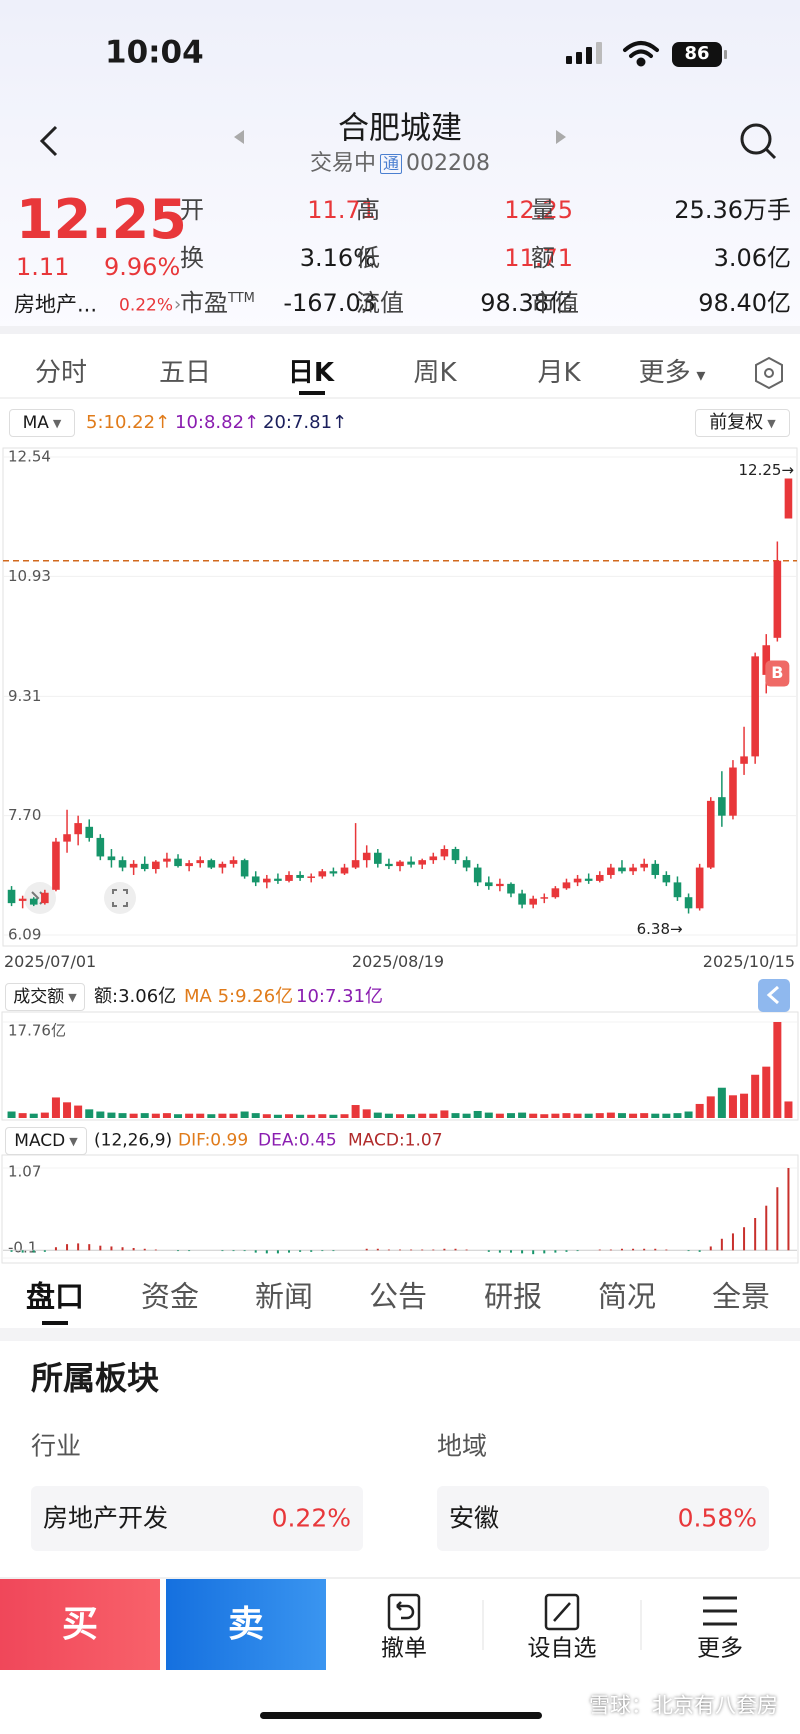 The height and width of the screenshot is (1734, 800). Describe the element at coordinates (61, 373) in the screenshot. I see `period-tab: 分时` at that location.